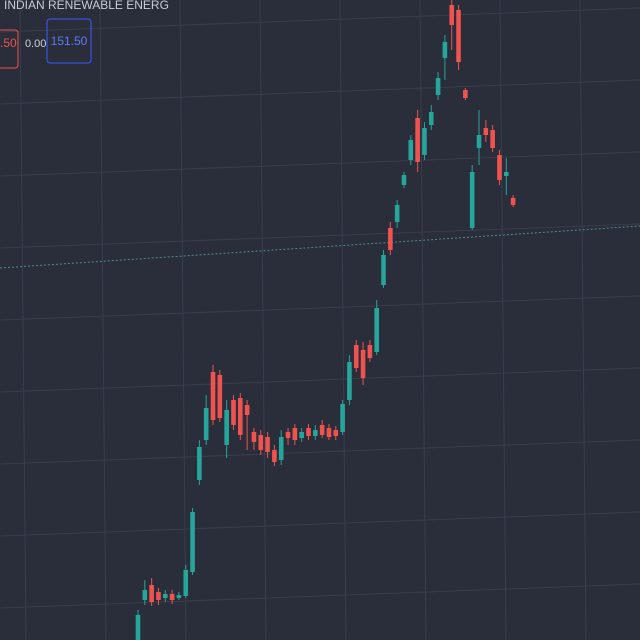 The image size is (640, 640). What do you see at coordinates (8, 43) in the screenshot?
I see `bid-price: .50` at bounding box center [8, 43].